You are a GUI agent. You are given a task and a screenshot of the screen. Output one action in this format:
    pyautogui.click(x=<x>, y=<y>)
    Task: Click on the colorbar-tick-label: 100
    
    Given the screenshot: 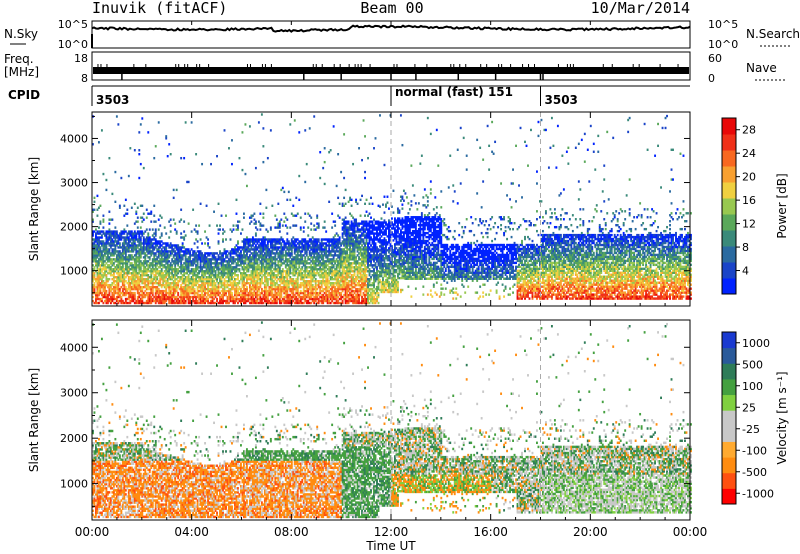 What is the action you would take?
    pyautogui.click(x=752, y=386)
    